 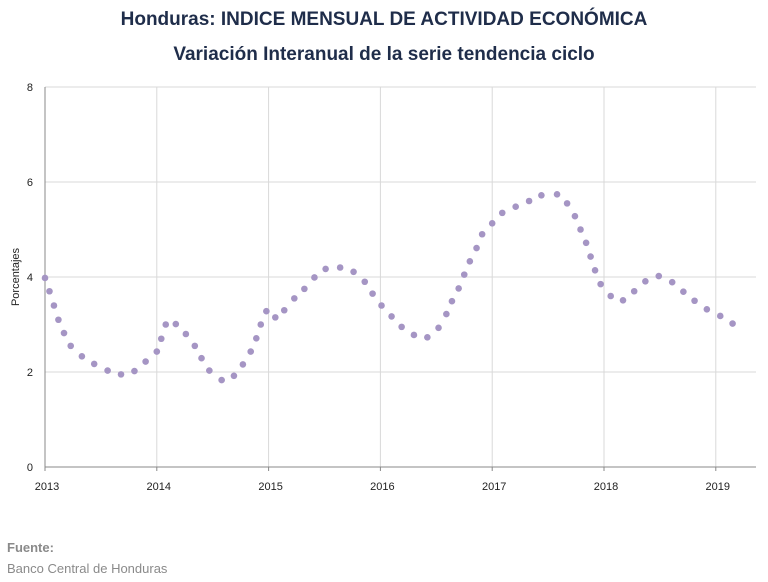 I want to click on source-value: Banco Central de Honduras, so click(x=87, y=568).